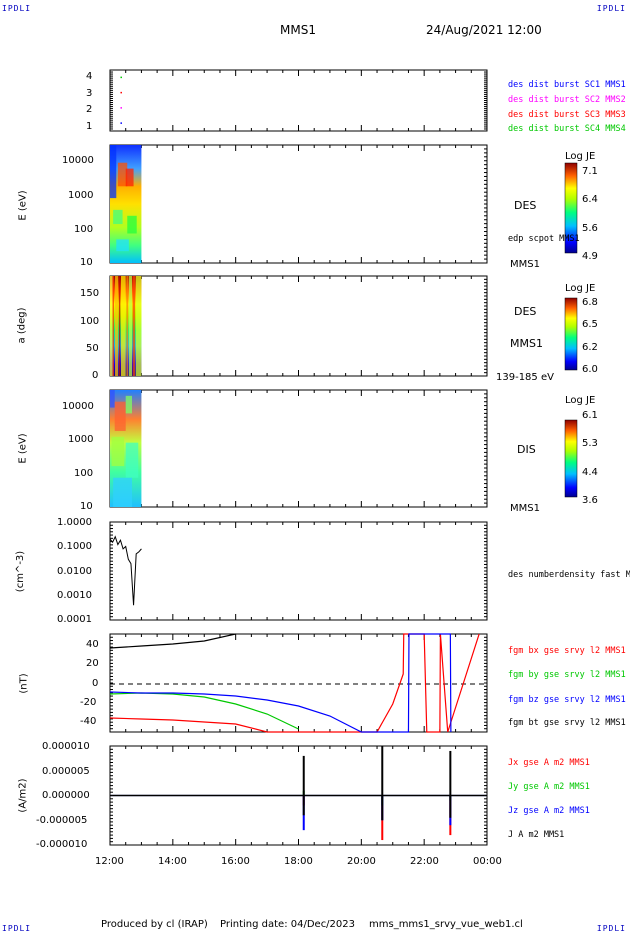 The width and height of the screenshot is (630, 934). Describe the element at coordinates (567, 675) in the screenshot. I see `bfield-legend-by: fgm by gse srvy l2 MMS1` at that location.